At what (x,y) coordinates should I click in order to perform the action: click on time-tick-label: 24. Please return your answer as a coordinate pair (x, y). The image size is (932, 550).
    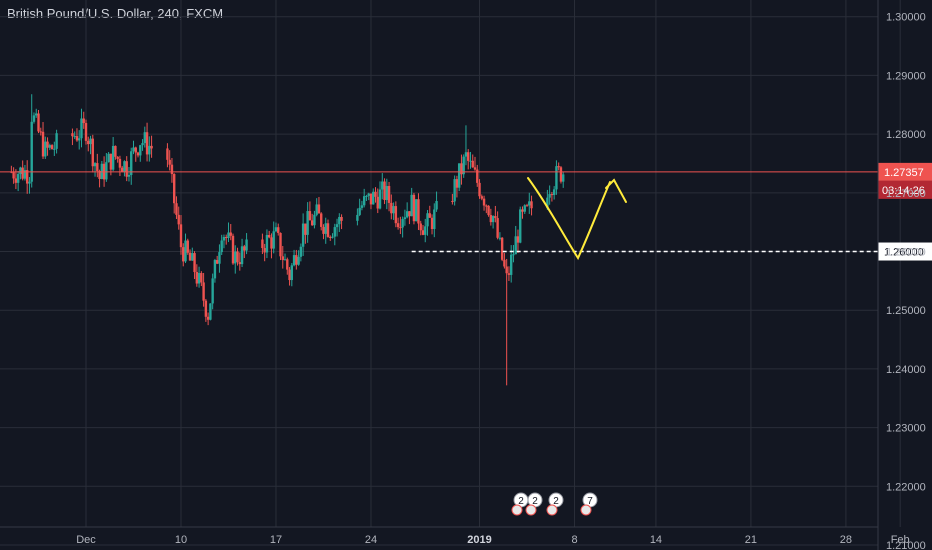
    Looking at the image, I should click on (371, 540).